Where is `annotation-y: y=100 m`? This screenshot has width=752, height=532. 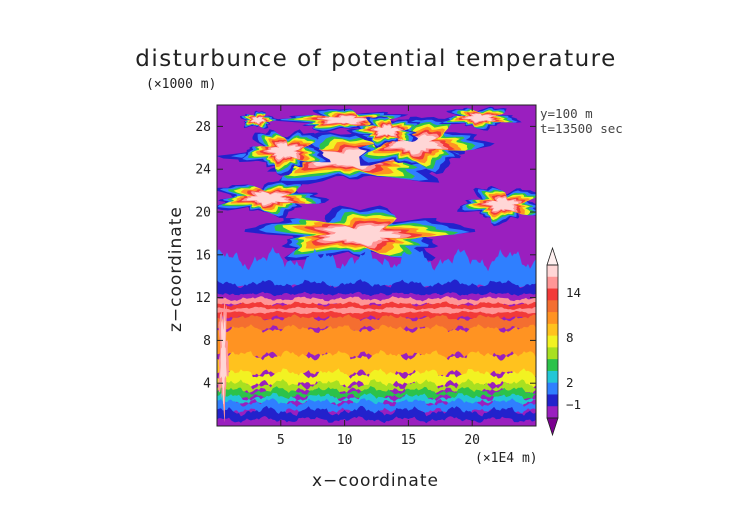 annotation-y: y=100 m is located at coordinates (566, 113).